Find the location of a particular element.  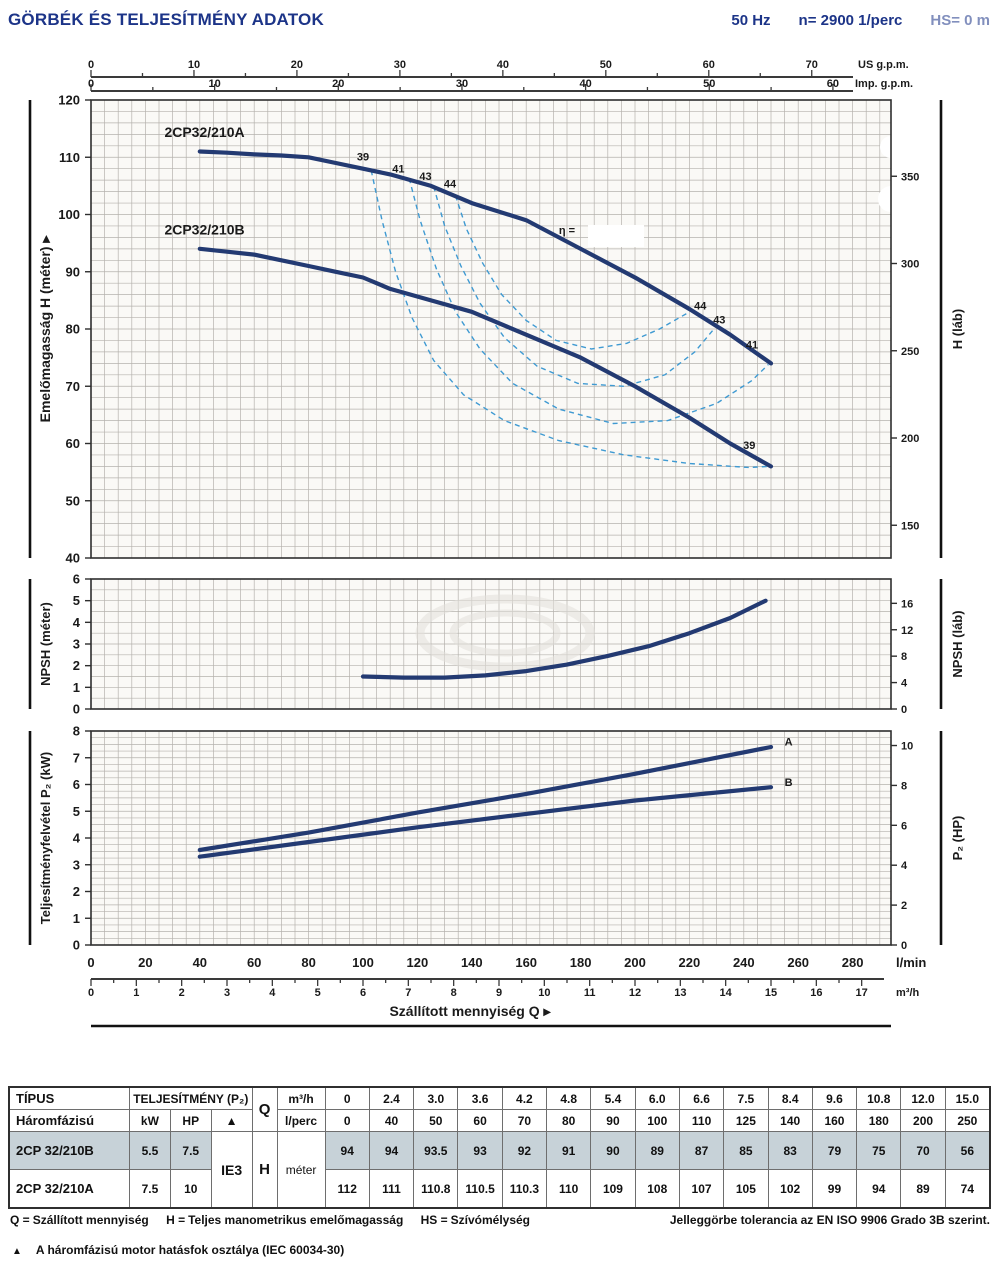

flow-m3h-value: 4.2 is located at coordinates (524, 1098).